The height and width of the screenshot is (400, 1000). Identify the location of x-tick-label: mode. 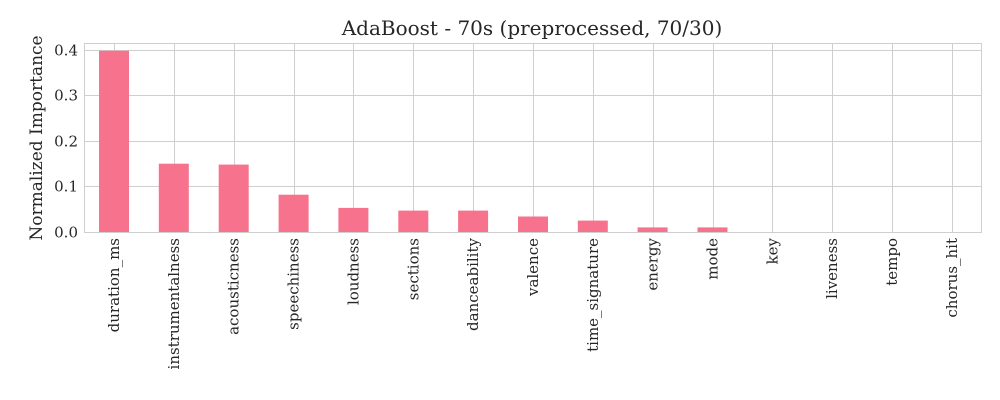
(713, 259).